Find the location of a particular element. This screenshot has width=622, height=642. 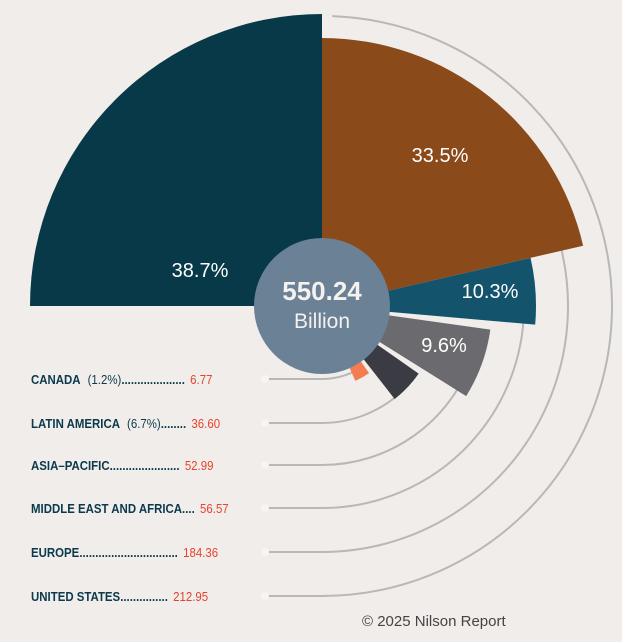

legend-name: EUROPE is located at coordinates (55, 552).